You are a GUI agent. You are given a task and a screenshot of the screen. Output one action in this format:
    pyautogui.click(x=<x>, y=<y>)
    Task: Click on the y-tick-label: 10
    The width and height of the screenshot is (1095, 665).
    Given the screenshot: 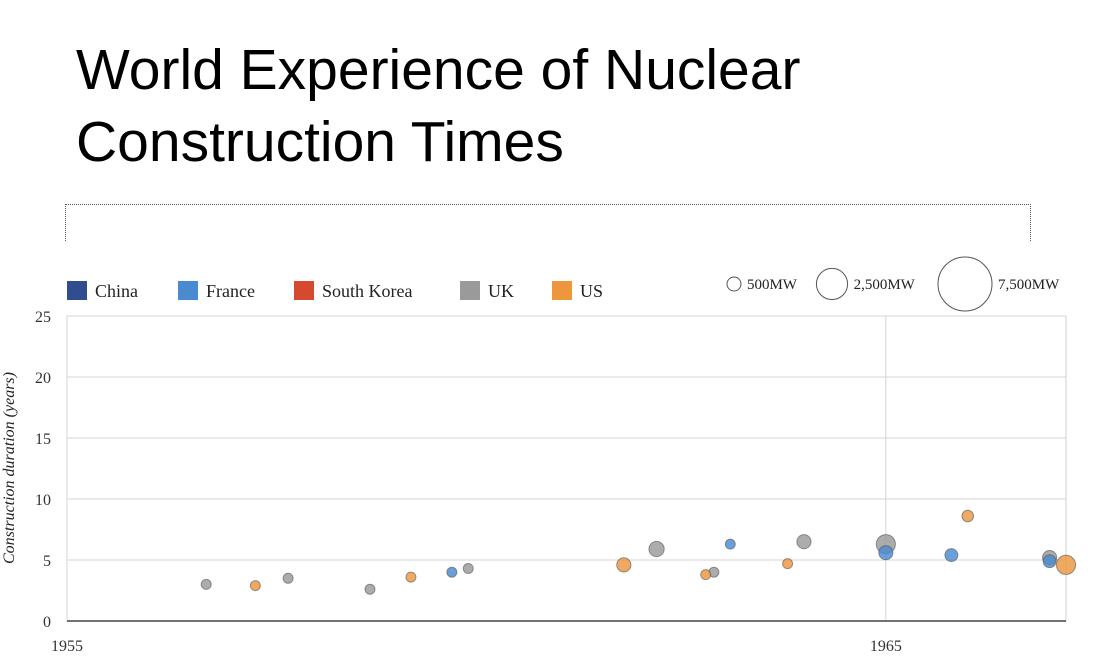 What is the action you would take?
    pyautogui.click(x=43, y=500)
    